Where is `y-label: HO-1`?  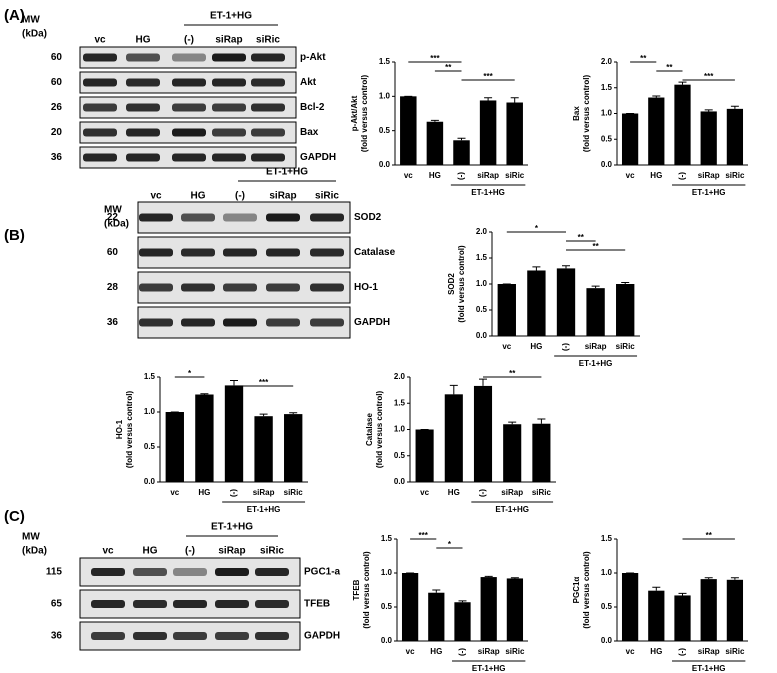
y-label: HO-1 is located at coordinates (119, 429).